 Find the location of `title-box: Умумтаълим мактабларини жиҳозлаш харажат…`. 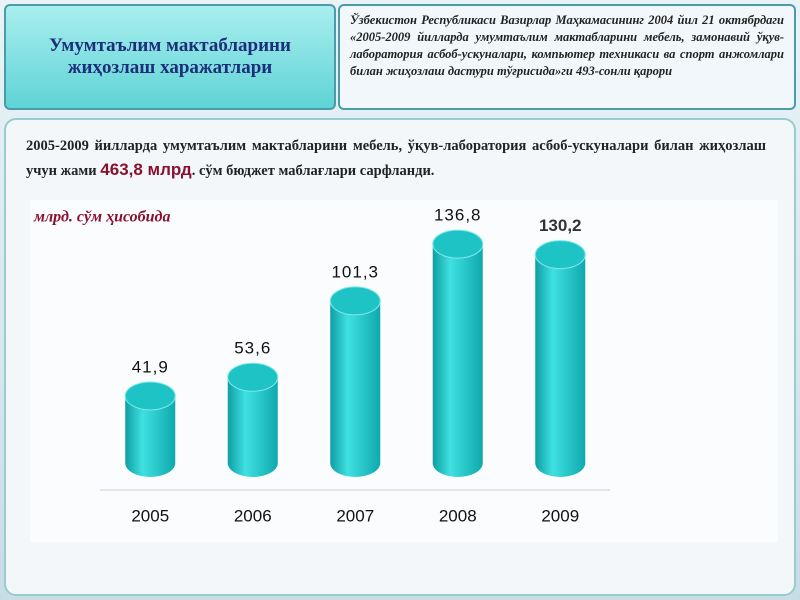

title-box: Умумтаълим мактабларини жиҳозлаш харажат… is located at coordinates (170, 57).